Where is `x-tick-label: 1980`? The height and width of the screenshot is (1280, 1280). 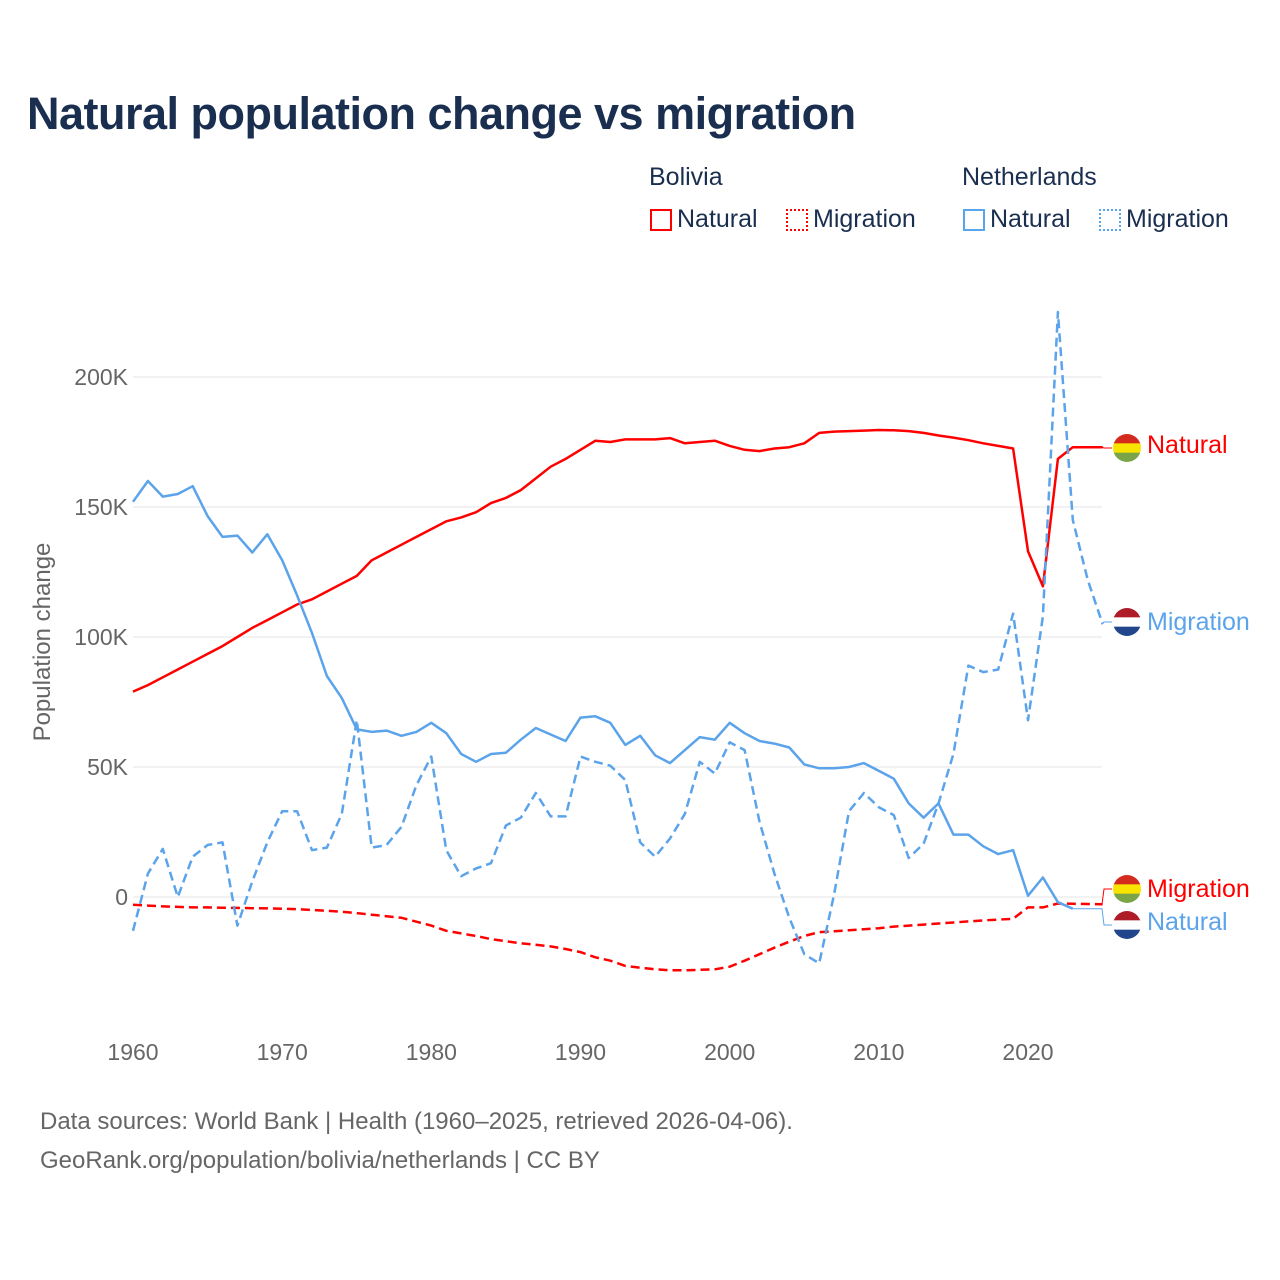 x-tick-label: 1980 is located at coordinates (431, 1052).